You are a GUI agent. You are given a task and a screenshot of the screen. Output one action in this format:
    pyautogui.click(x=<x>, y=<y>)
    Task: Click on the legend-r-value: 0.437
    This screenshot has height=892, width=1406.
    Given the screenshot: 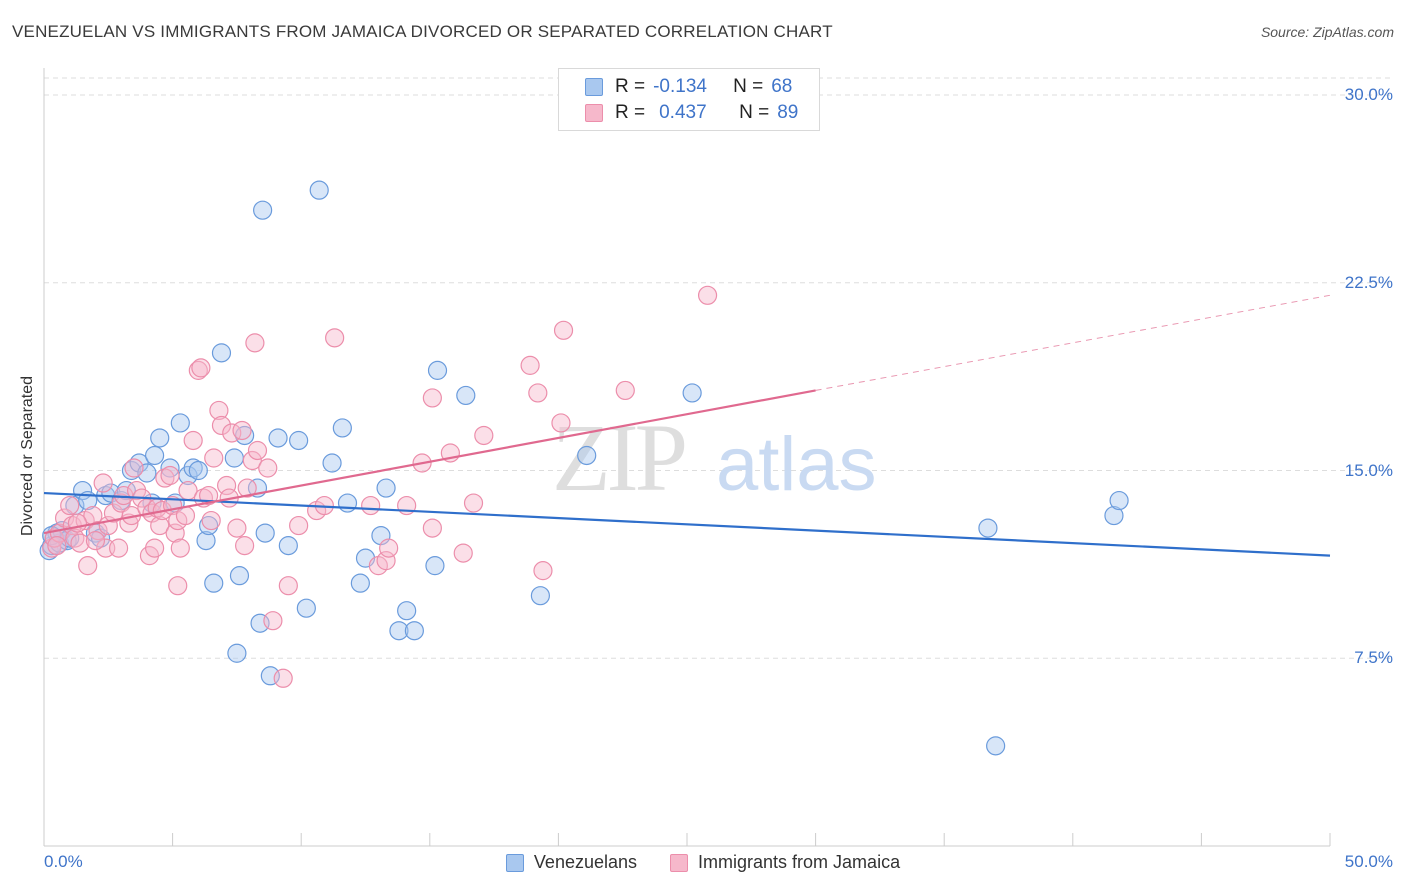 What is the action you would take?
    pyautogui.click(x=683, y=112)
    